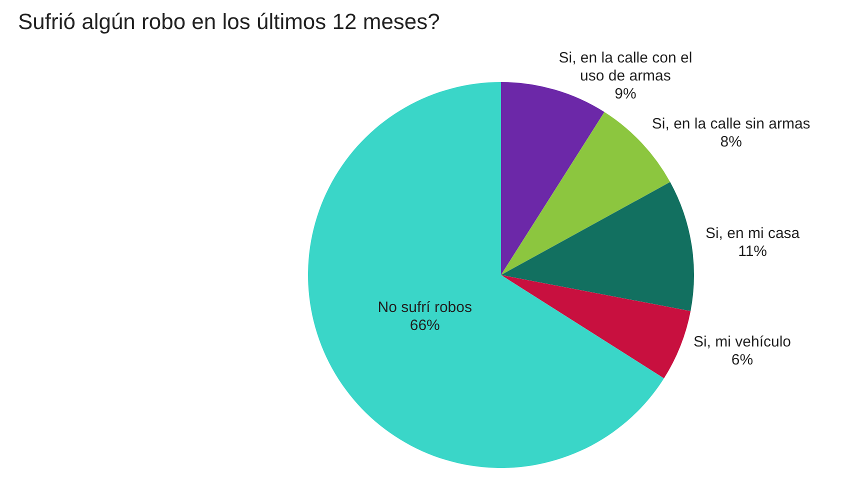 The image size is (862, 478). Describe the element at coordinates (425, 325) in the screenshot. I see `data-label: 66%` at that location.